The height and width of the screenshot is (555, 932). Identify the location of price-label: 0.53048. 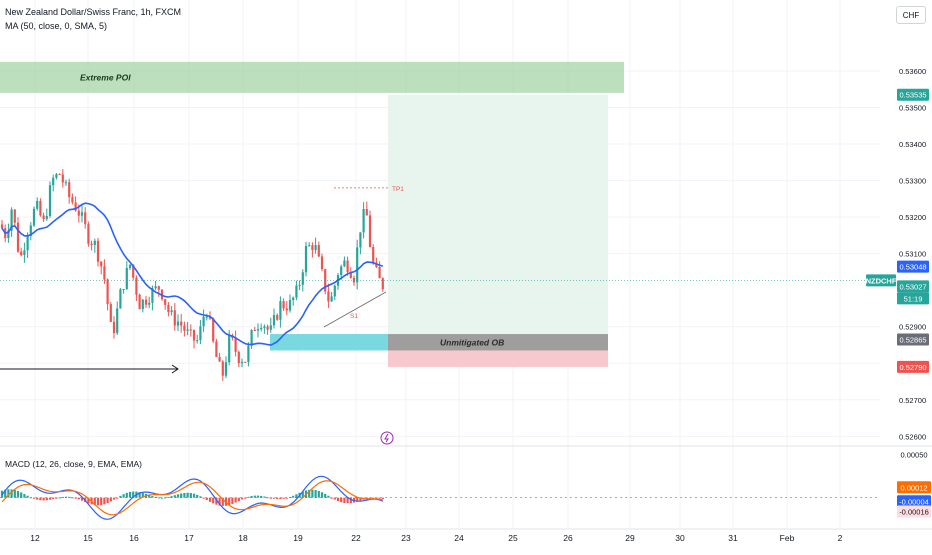
(912, 267).